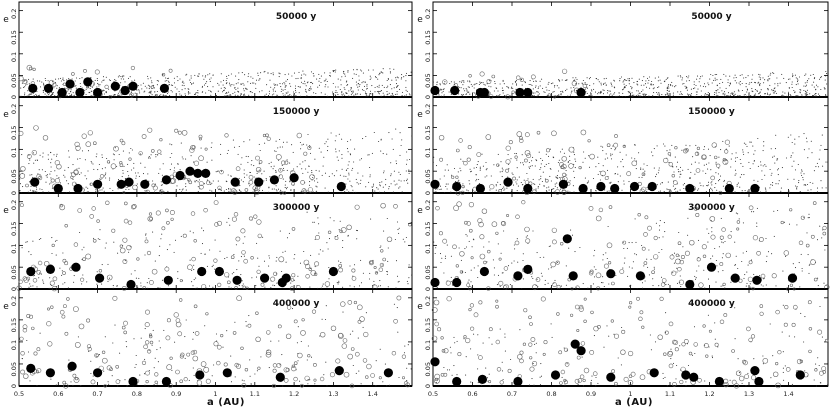 The width and height of the screenshot is (830, 408). Describe the element at coordinates (14, 109) in the screenshot. I see `y-tick-label: 0.2` at that location.